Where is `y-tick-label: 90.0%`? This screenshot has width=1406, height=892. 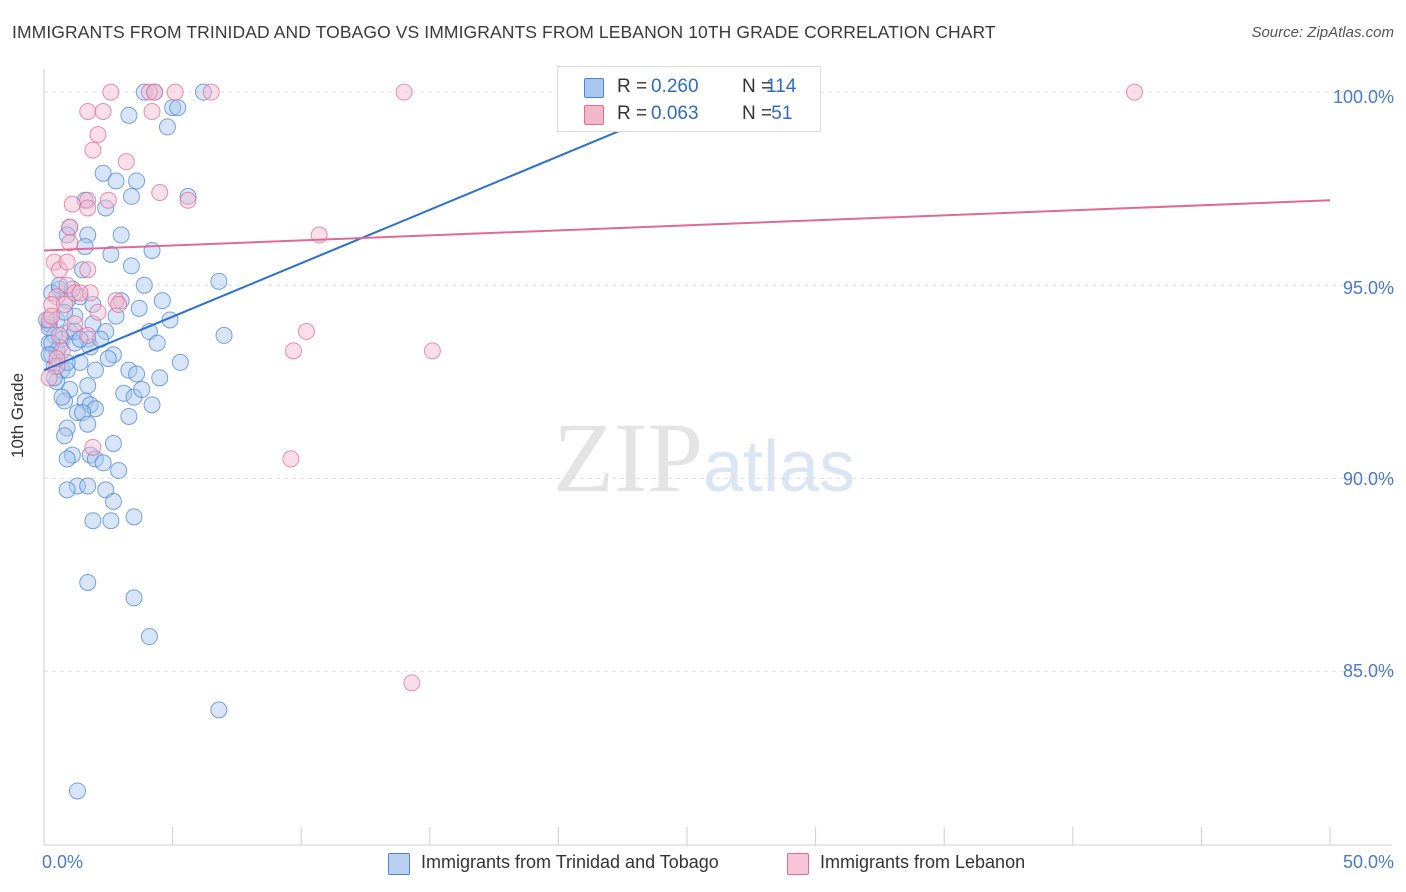
y-tick-label: 90.0% is located at coordinates (1368, 479).